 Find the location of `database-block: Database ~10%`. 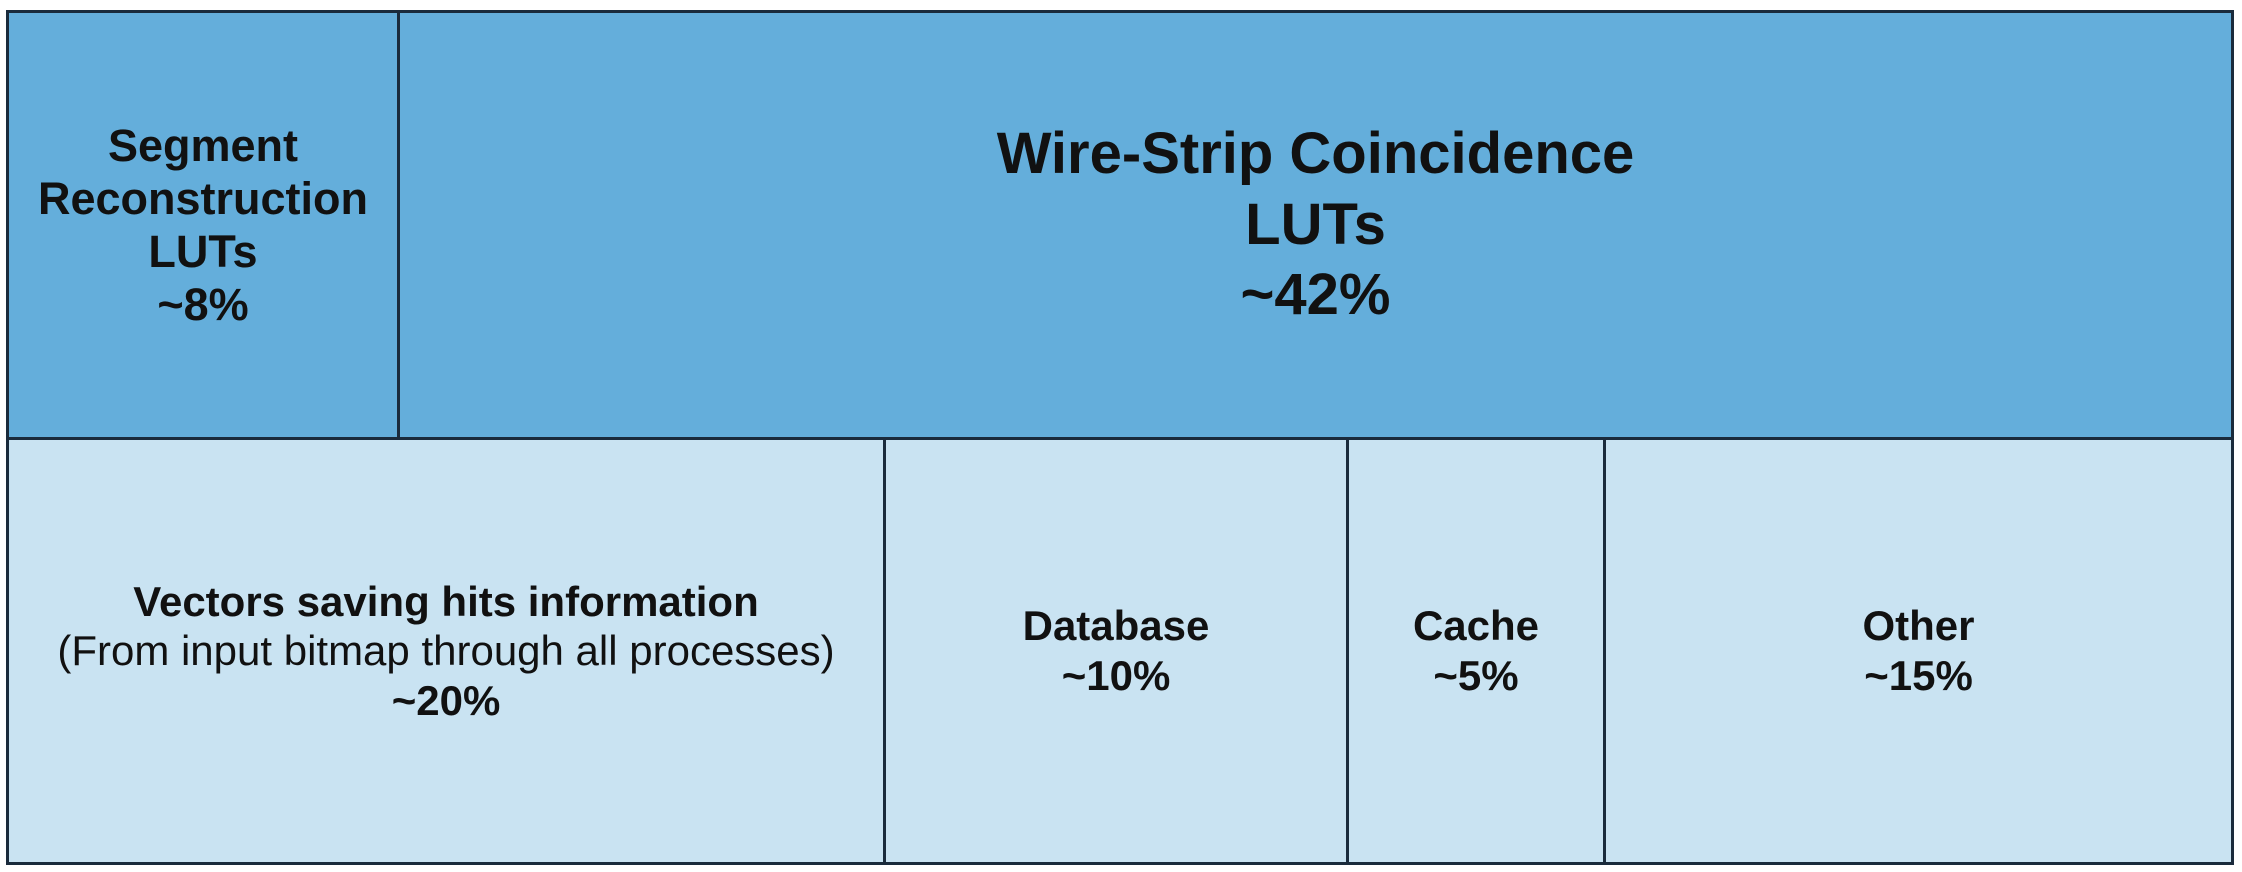

database-block: Database ~10% is located at coordinates (1116, 651).